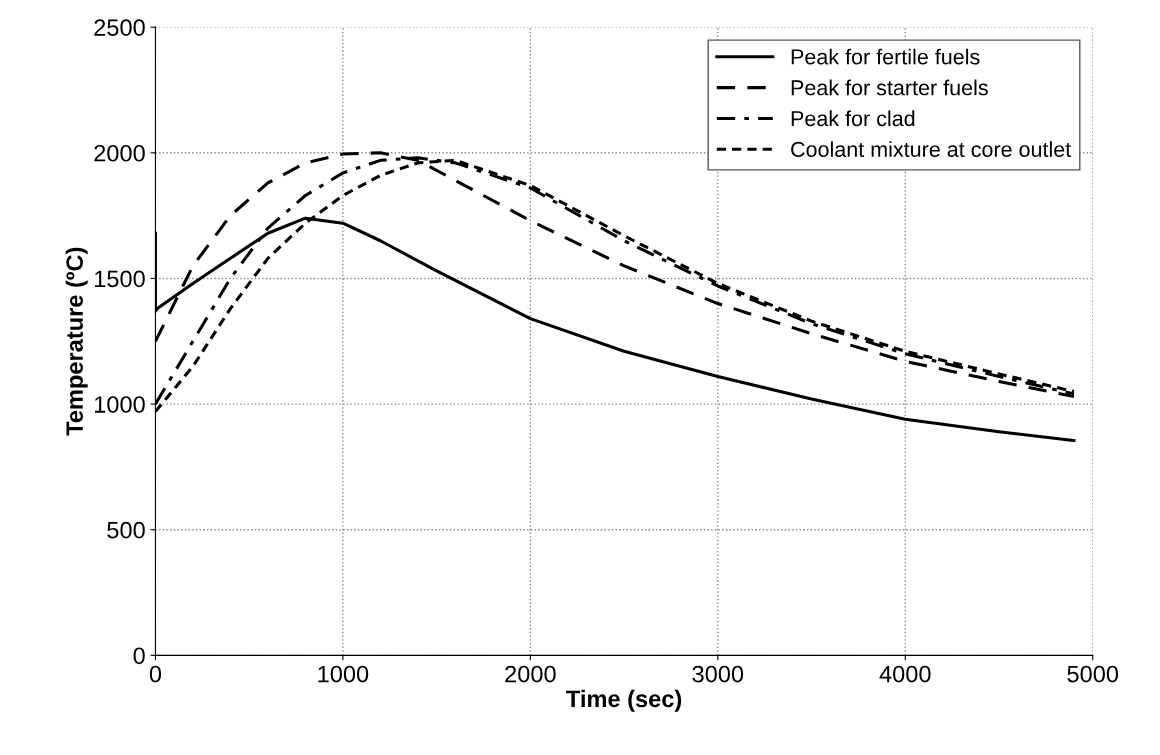 Image resolution: width=1160 pixels, height=755 pixels. Describe the element at coordinates (155, 674) in the screenshot. I see `x-tick-label: 0` at that location.